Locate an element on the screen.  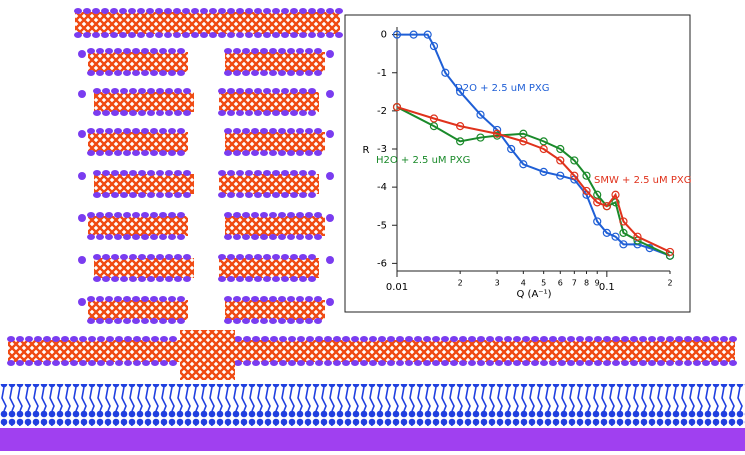
fit-line is located at coordinates (533, 179).